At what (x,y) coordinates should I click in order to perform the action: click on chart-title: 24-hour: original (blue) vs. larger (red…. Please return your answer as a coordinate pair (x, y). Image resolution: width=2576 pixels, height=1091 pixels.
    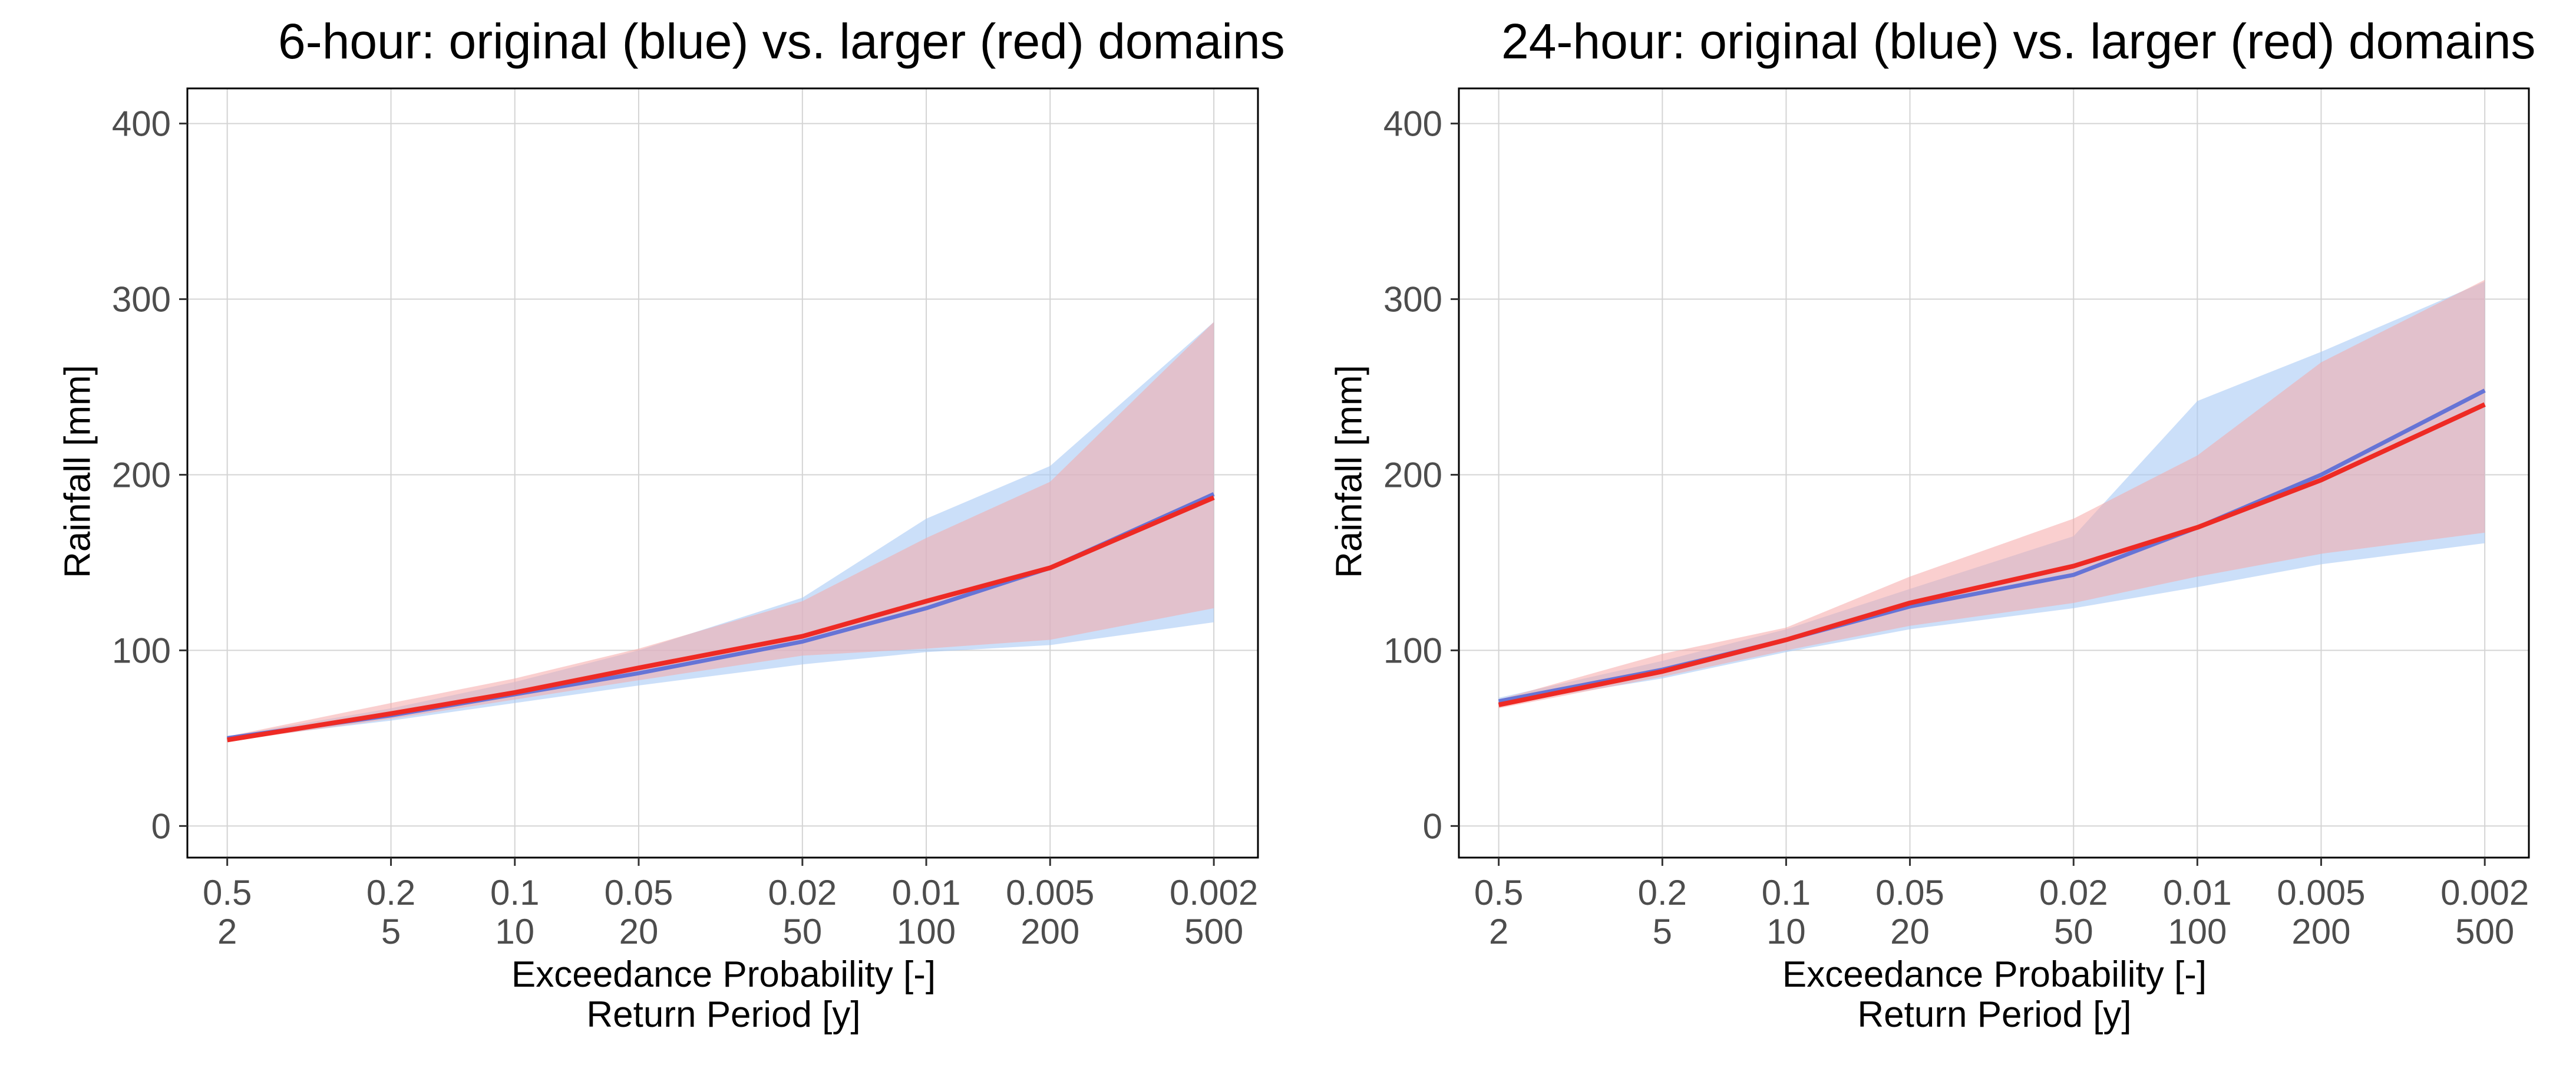
    Looking at the image, I should click on (2018, 41).